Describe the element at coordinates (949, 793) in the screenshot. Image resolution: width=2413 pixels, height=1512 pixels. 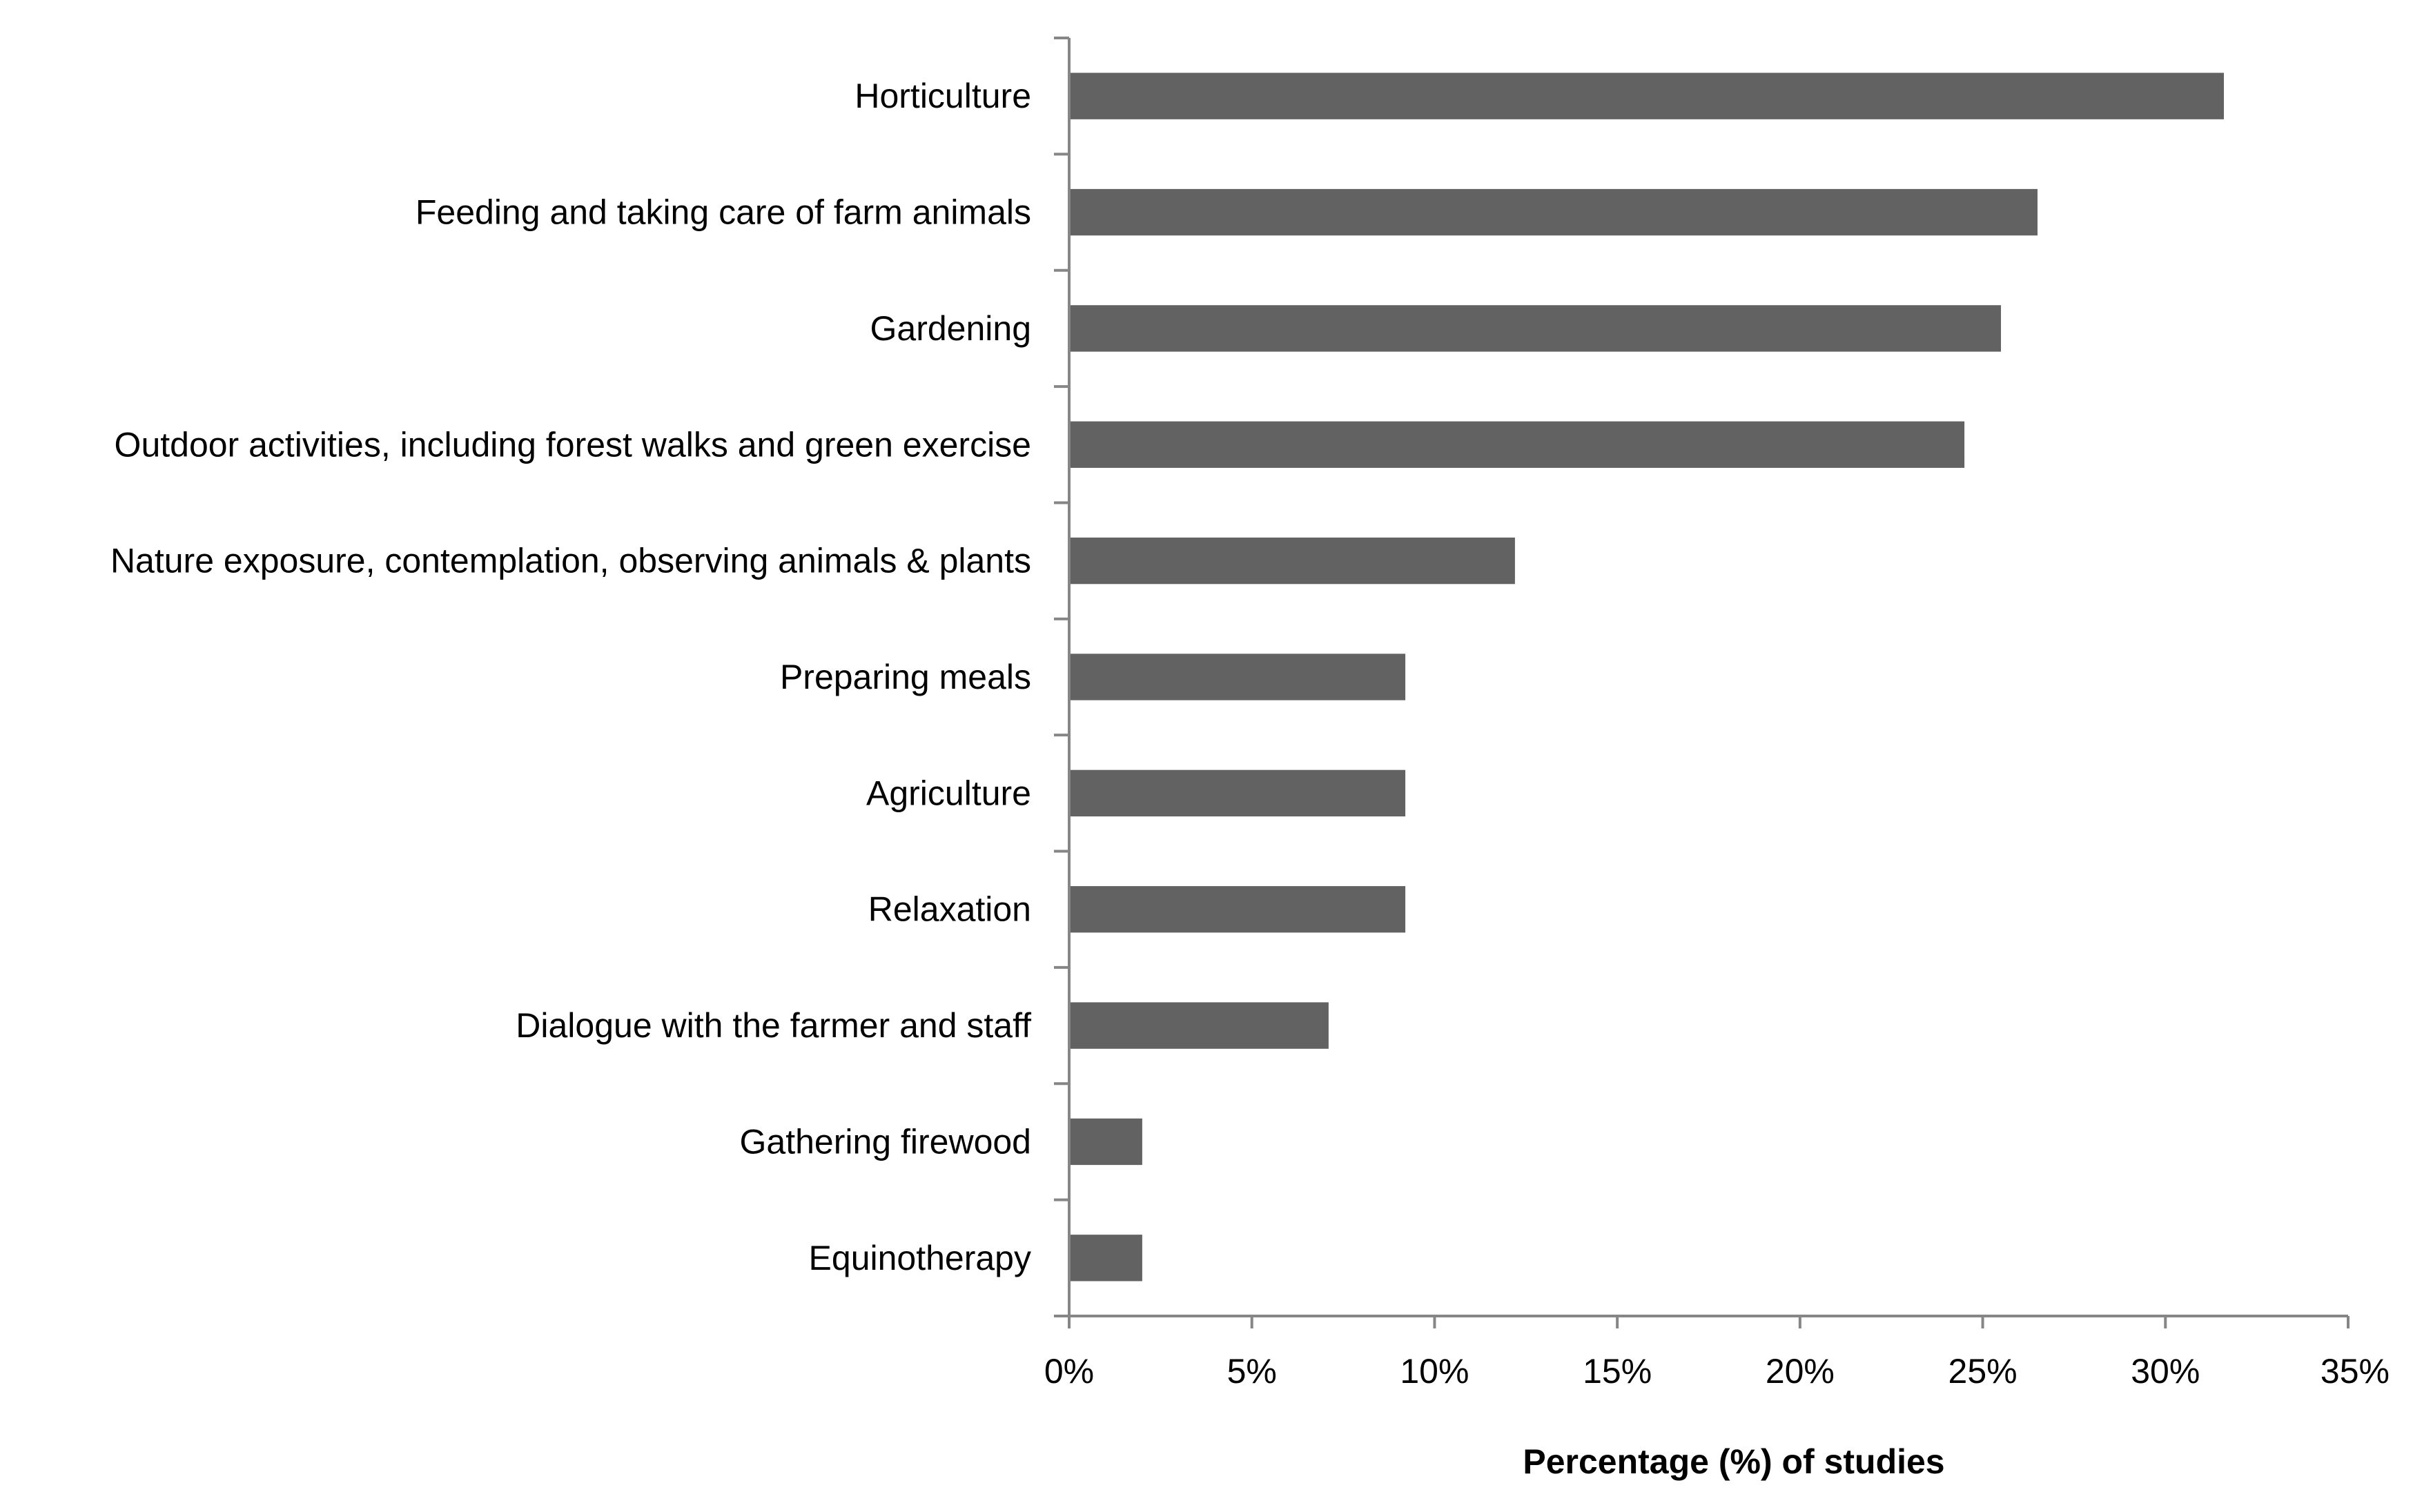
I see `category-label: Agriculture` at that location.